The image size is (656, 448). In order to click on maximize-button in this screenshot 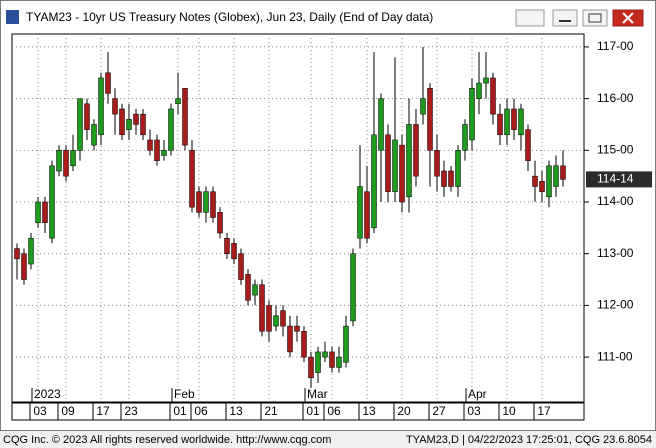, I will do `click(595, 18)`.